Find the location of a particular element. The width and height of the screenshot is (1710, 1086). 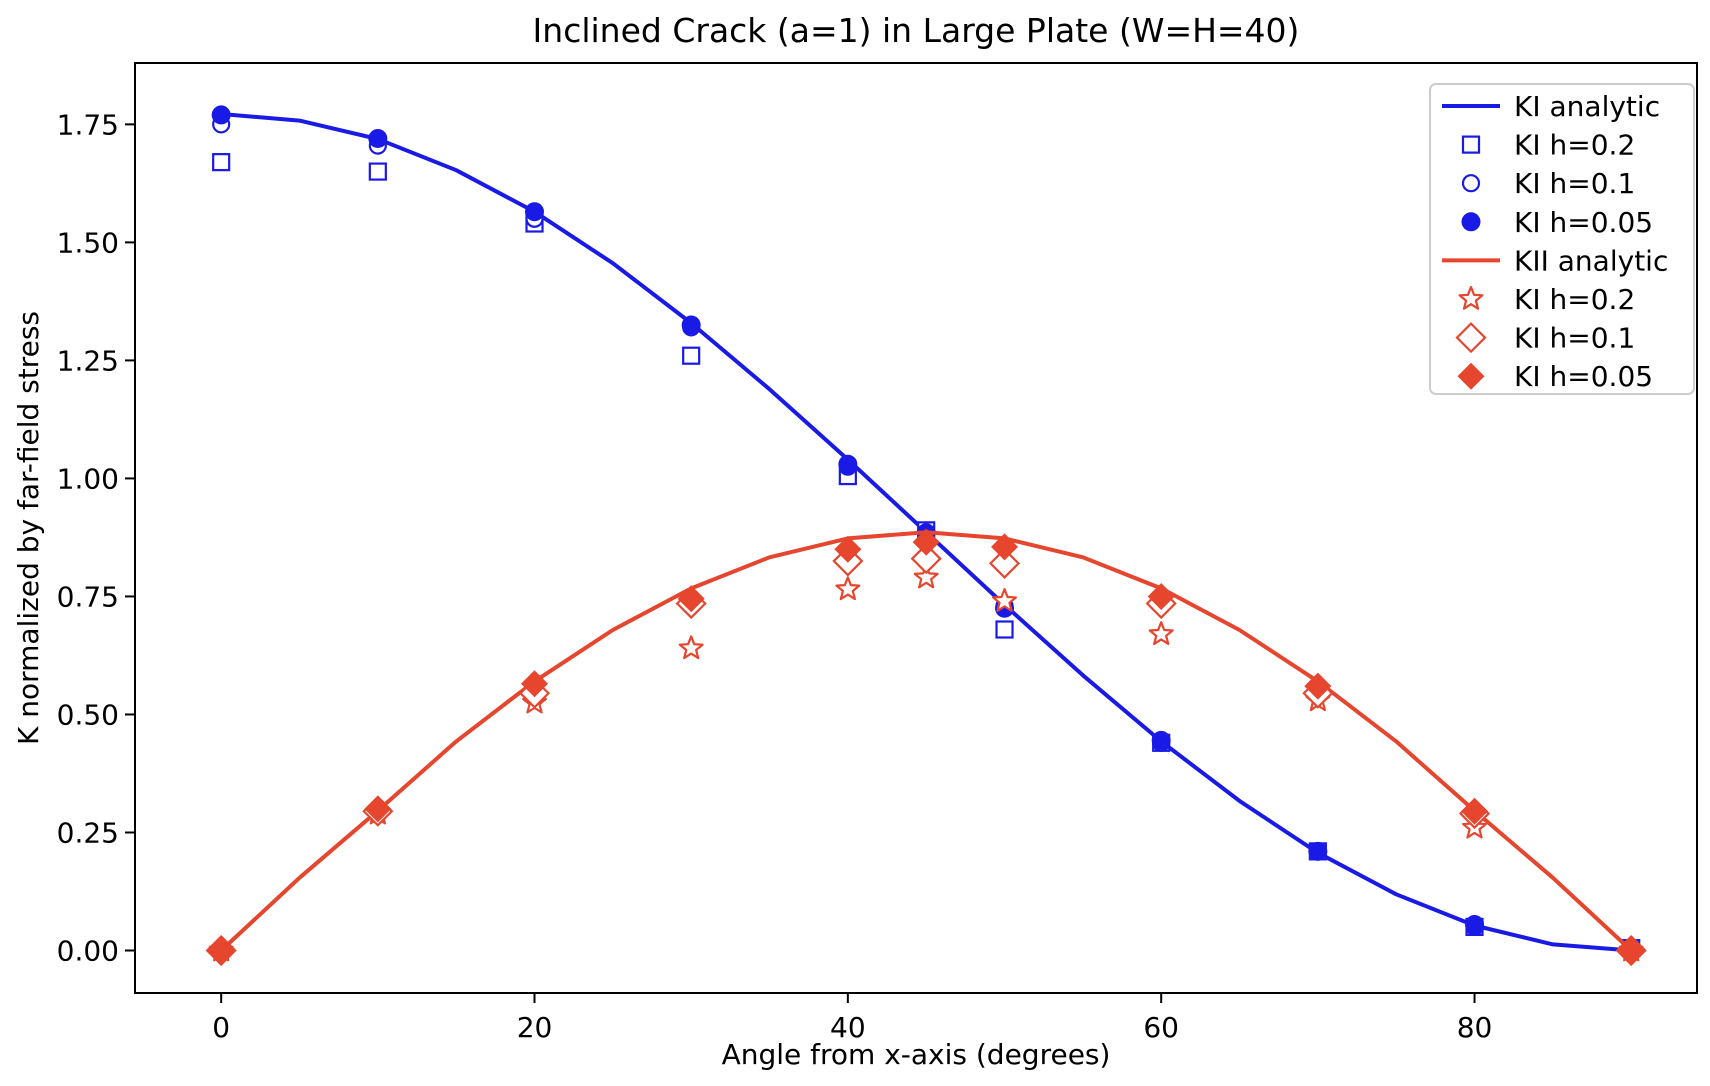

x-axis-tick-label: 20 is located at coordinates (535, 1027).